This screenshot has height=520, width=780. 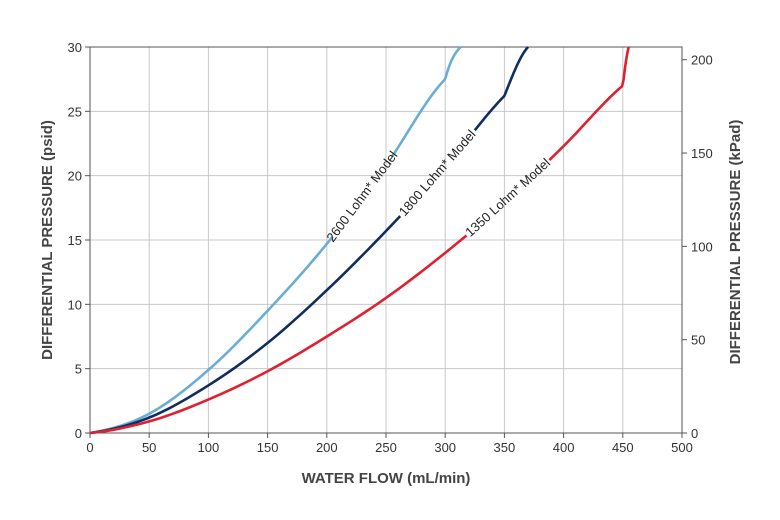 I want to click on x-tick-label: 100, so click(x=209, y=447).